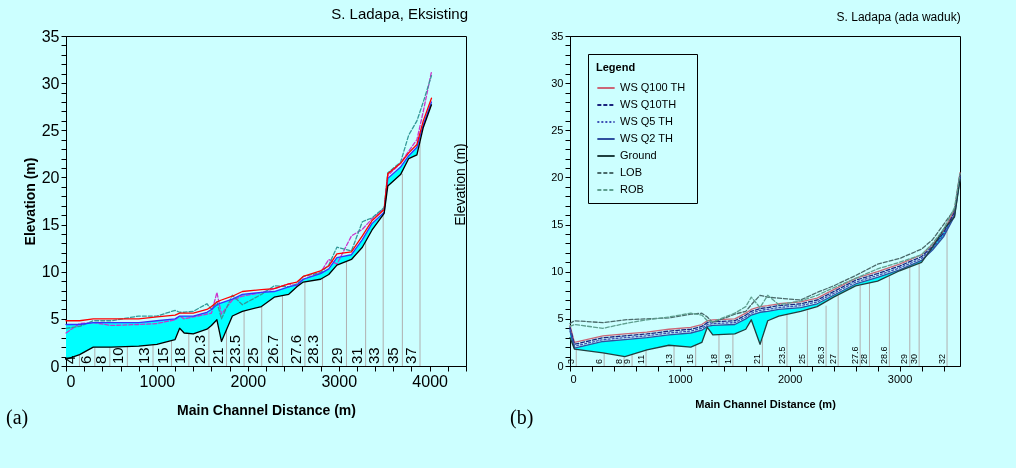 Image resolution: width=1016 pixels, height=468 pixels. Describe the element at coordinates (393, 355) in the screenshot. I see `annotation: 35` at that location.